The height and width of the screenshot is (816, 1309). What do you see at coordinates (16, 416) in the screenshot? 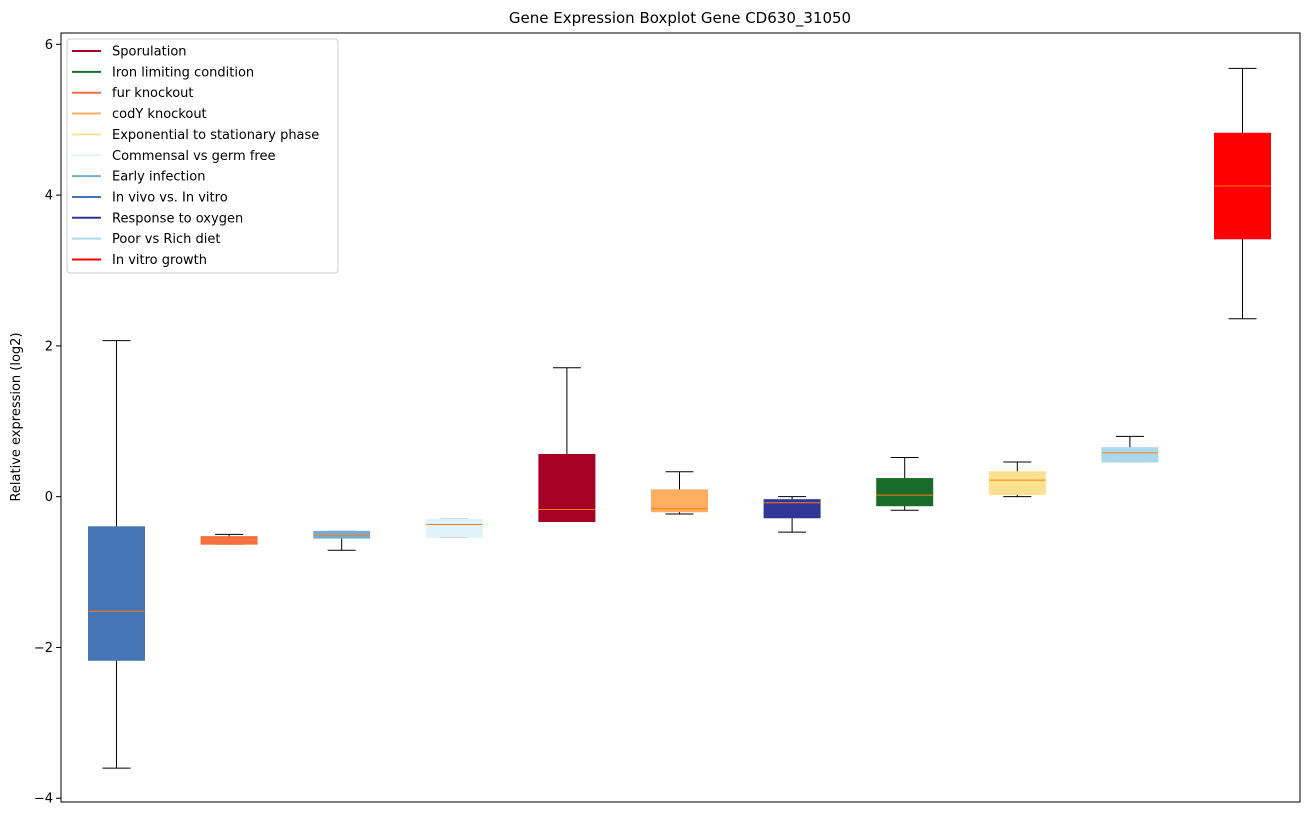
I see `y-axis-label: Relative expression (log2)` at bounding box center [16, 416].